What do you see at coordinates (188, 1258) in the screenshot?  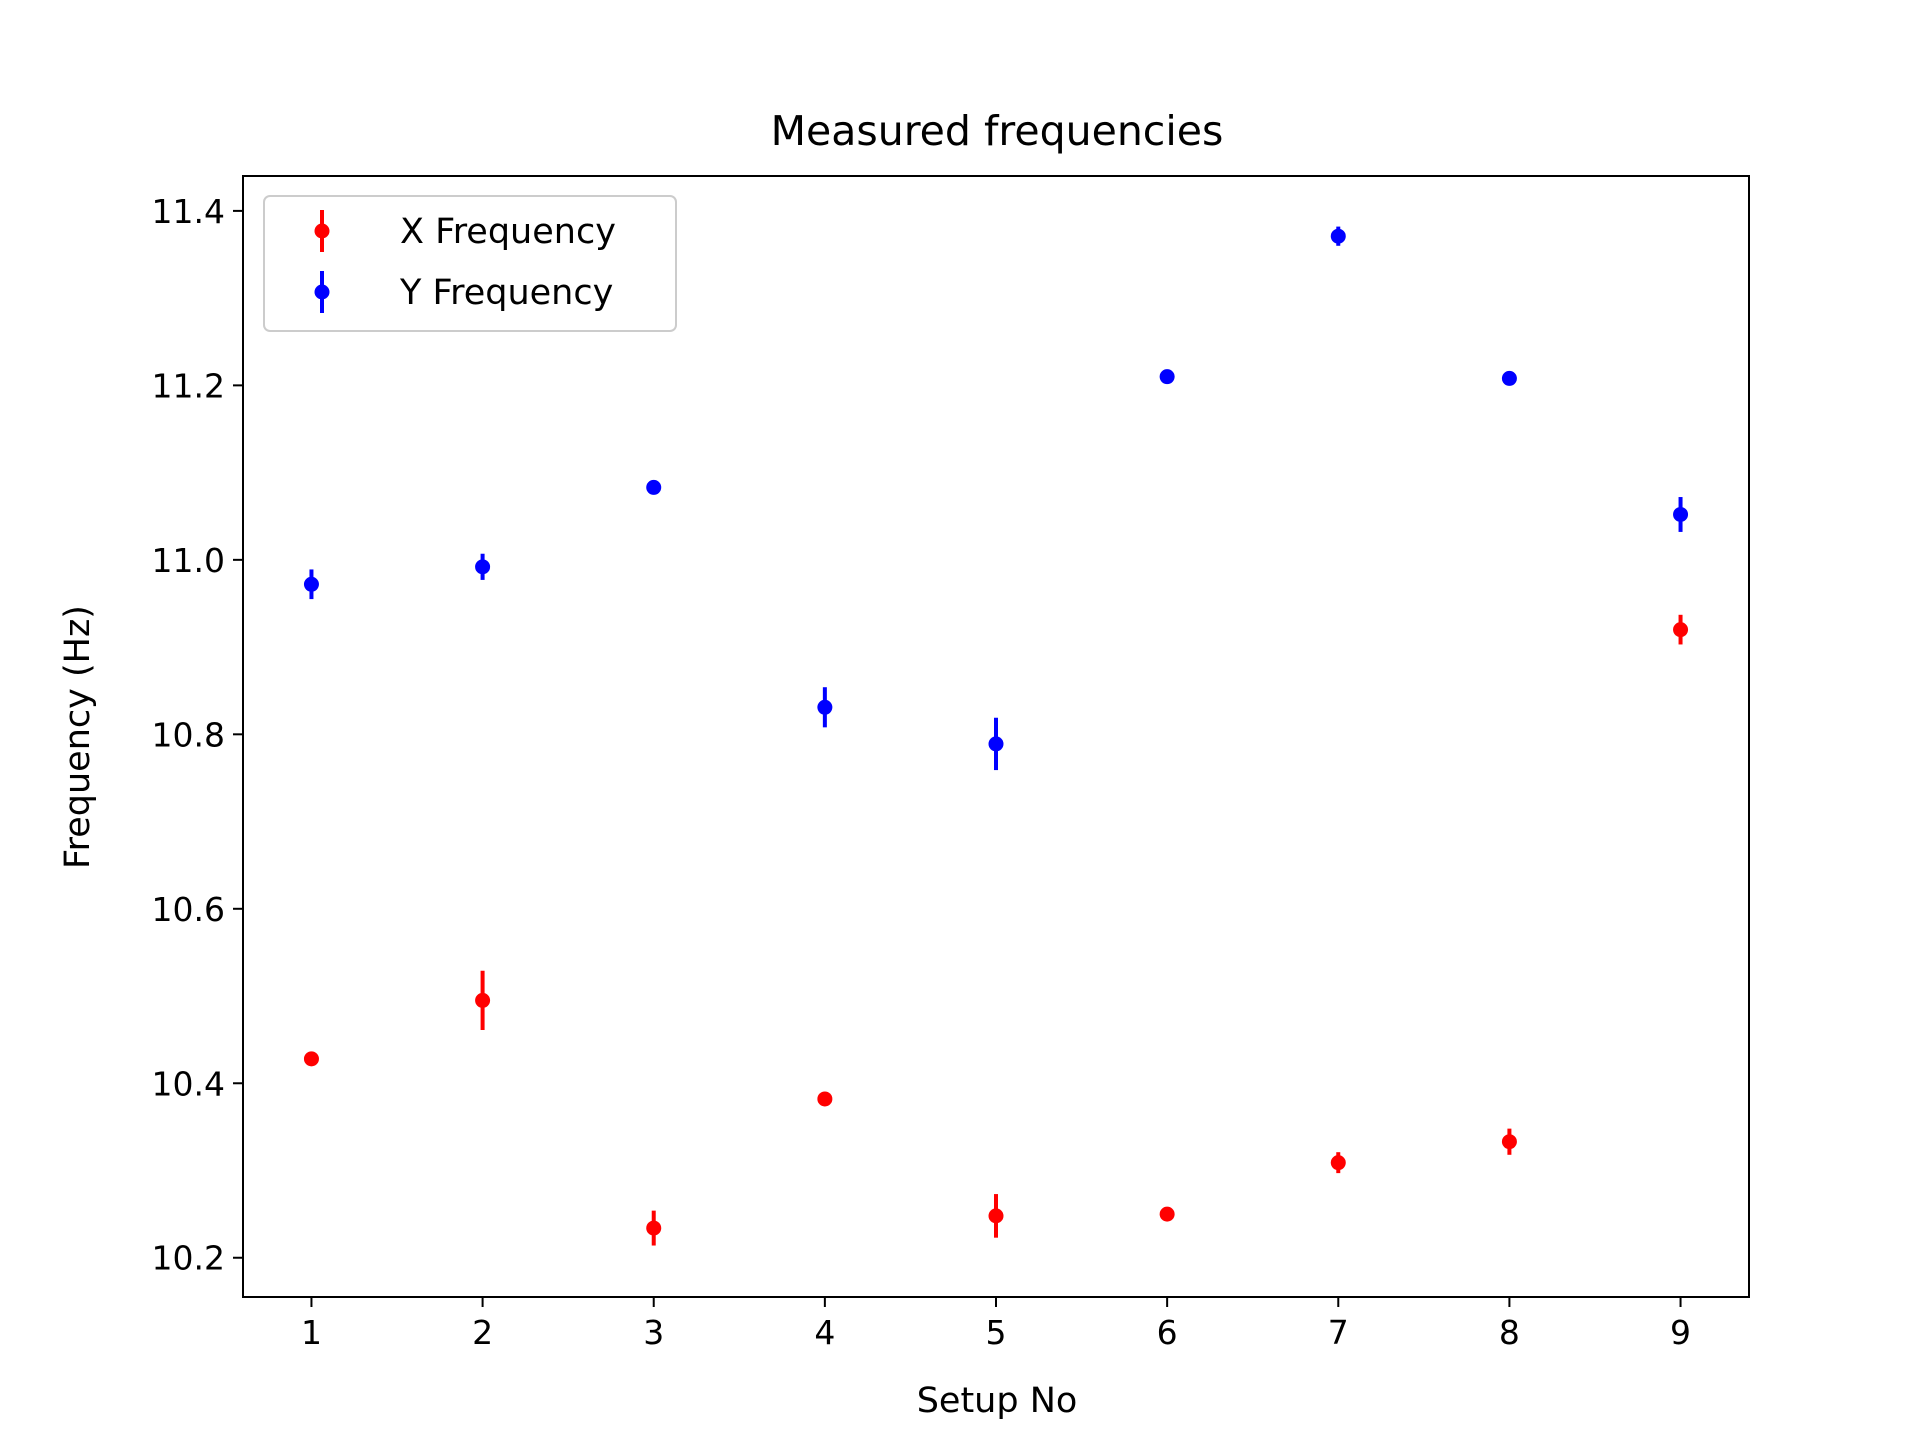 I see `y-tick-label: 10.2` at bounding box center [188, 1258].